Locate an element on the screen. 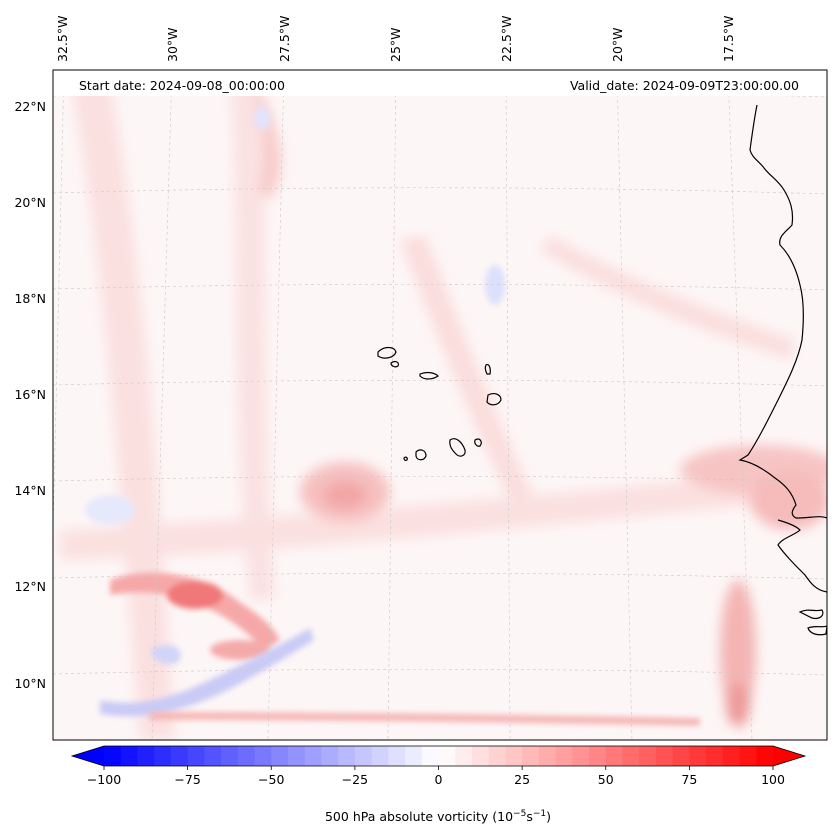  lon-label-27-5w: 27.5°W is located at coordinates (284, 39).